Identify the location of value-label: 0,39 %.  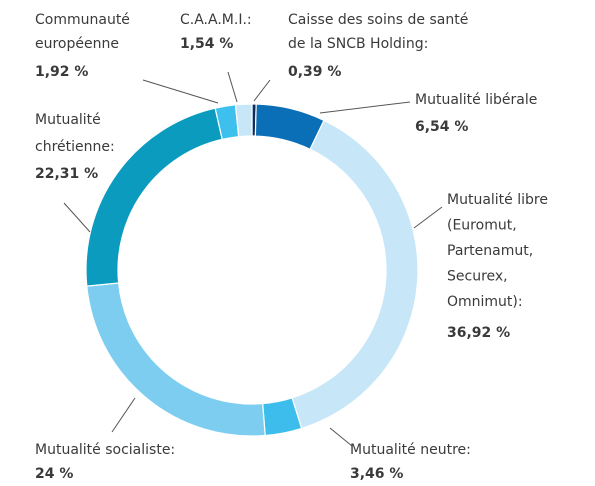
(314, 72).